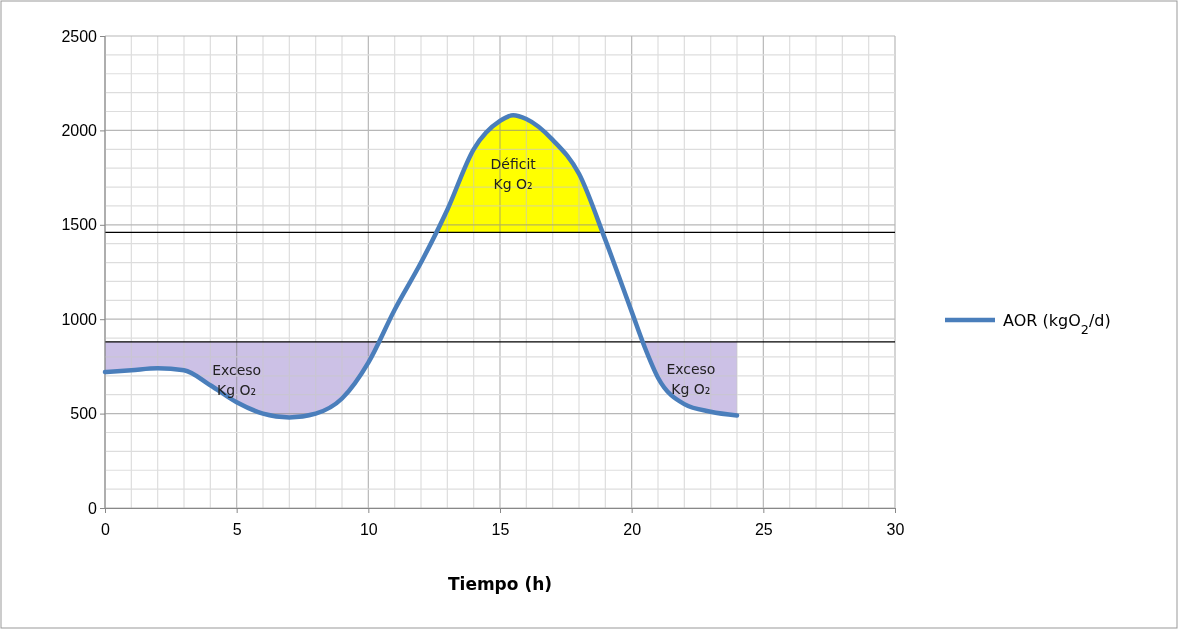 The image size is (1178, 629). I want to click on x-tick-label: 10, so click(368, 530).